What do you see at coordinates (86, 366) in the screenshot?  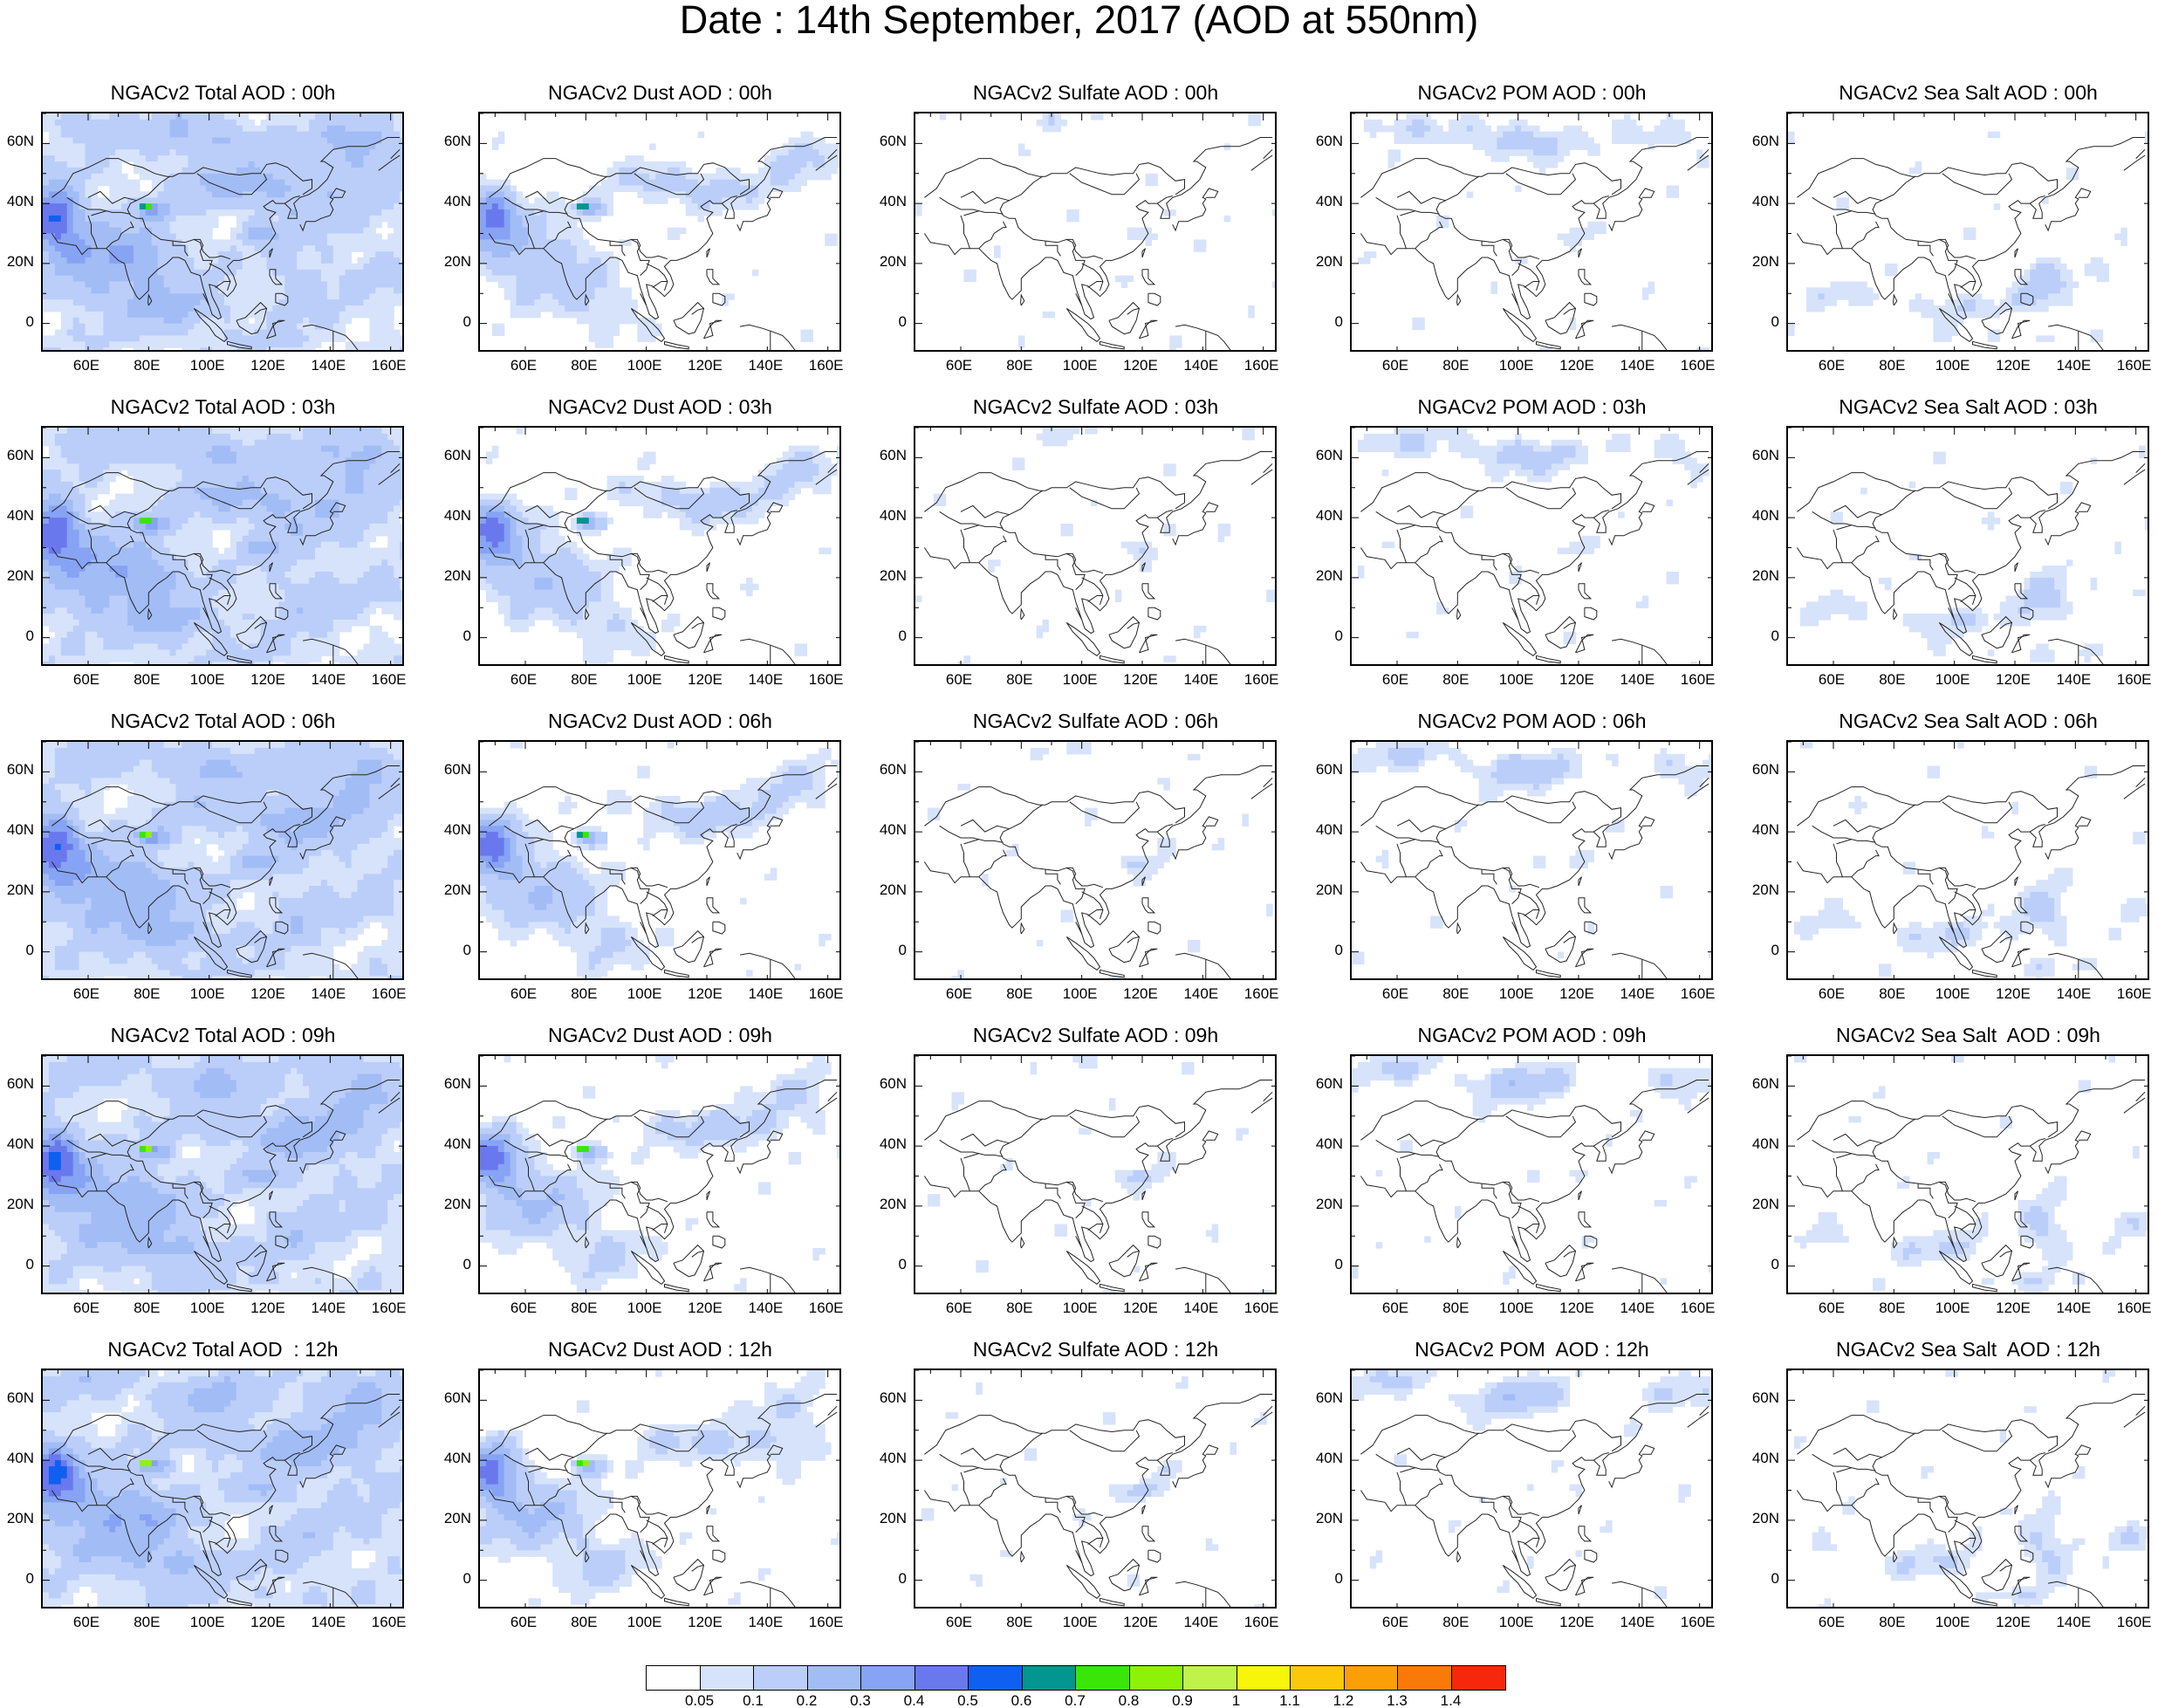 I see `lon-tick-label: 60E` at bounding box center [86, 366].